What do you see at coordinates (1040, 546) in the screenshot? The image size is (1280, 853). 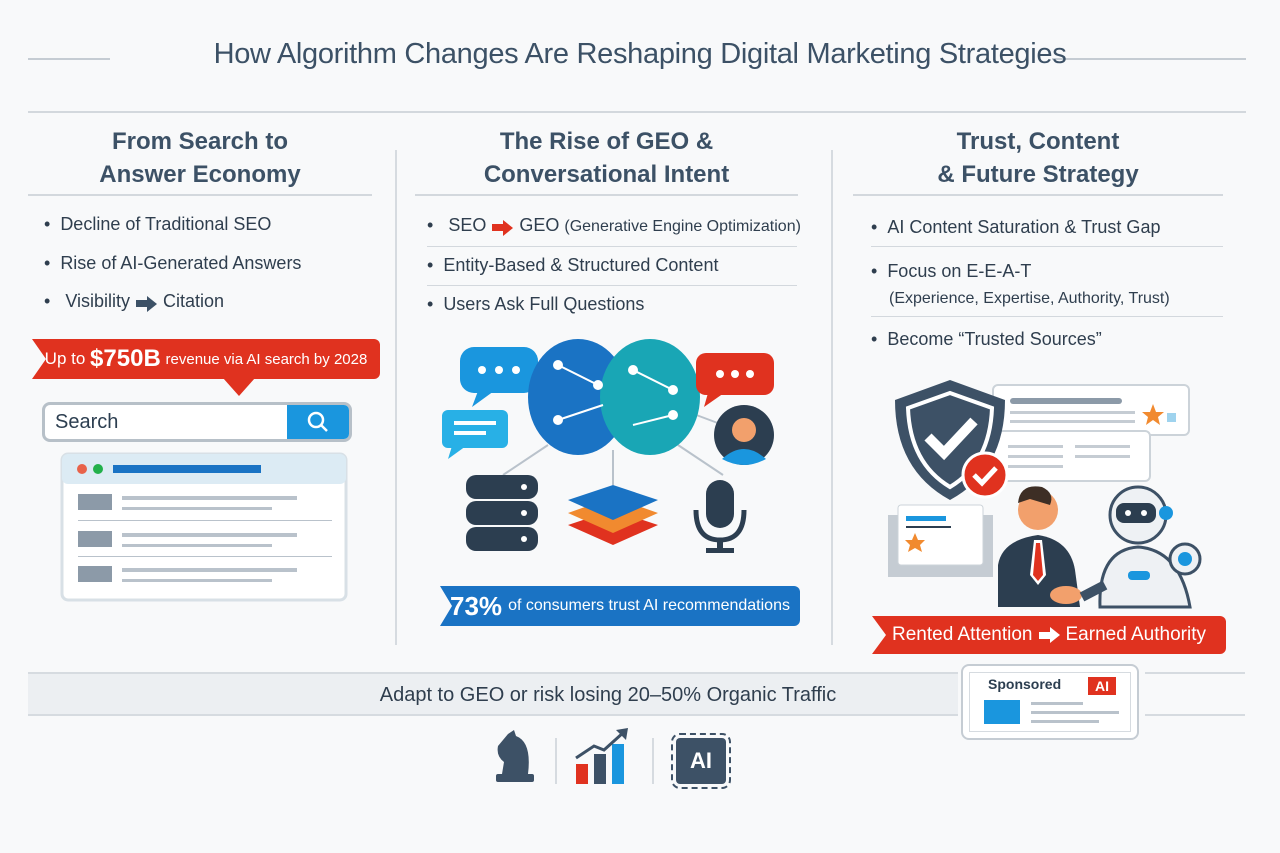 I see `handshake-icon` at bounding box center [1040, 546].